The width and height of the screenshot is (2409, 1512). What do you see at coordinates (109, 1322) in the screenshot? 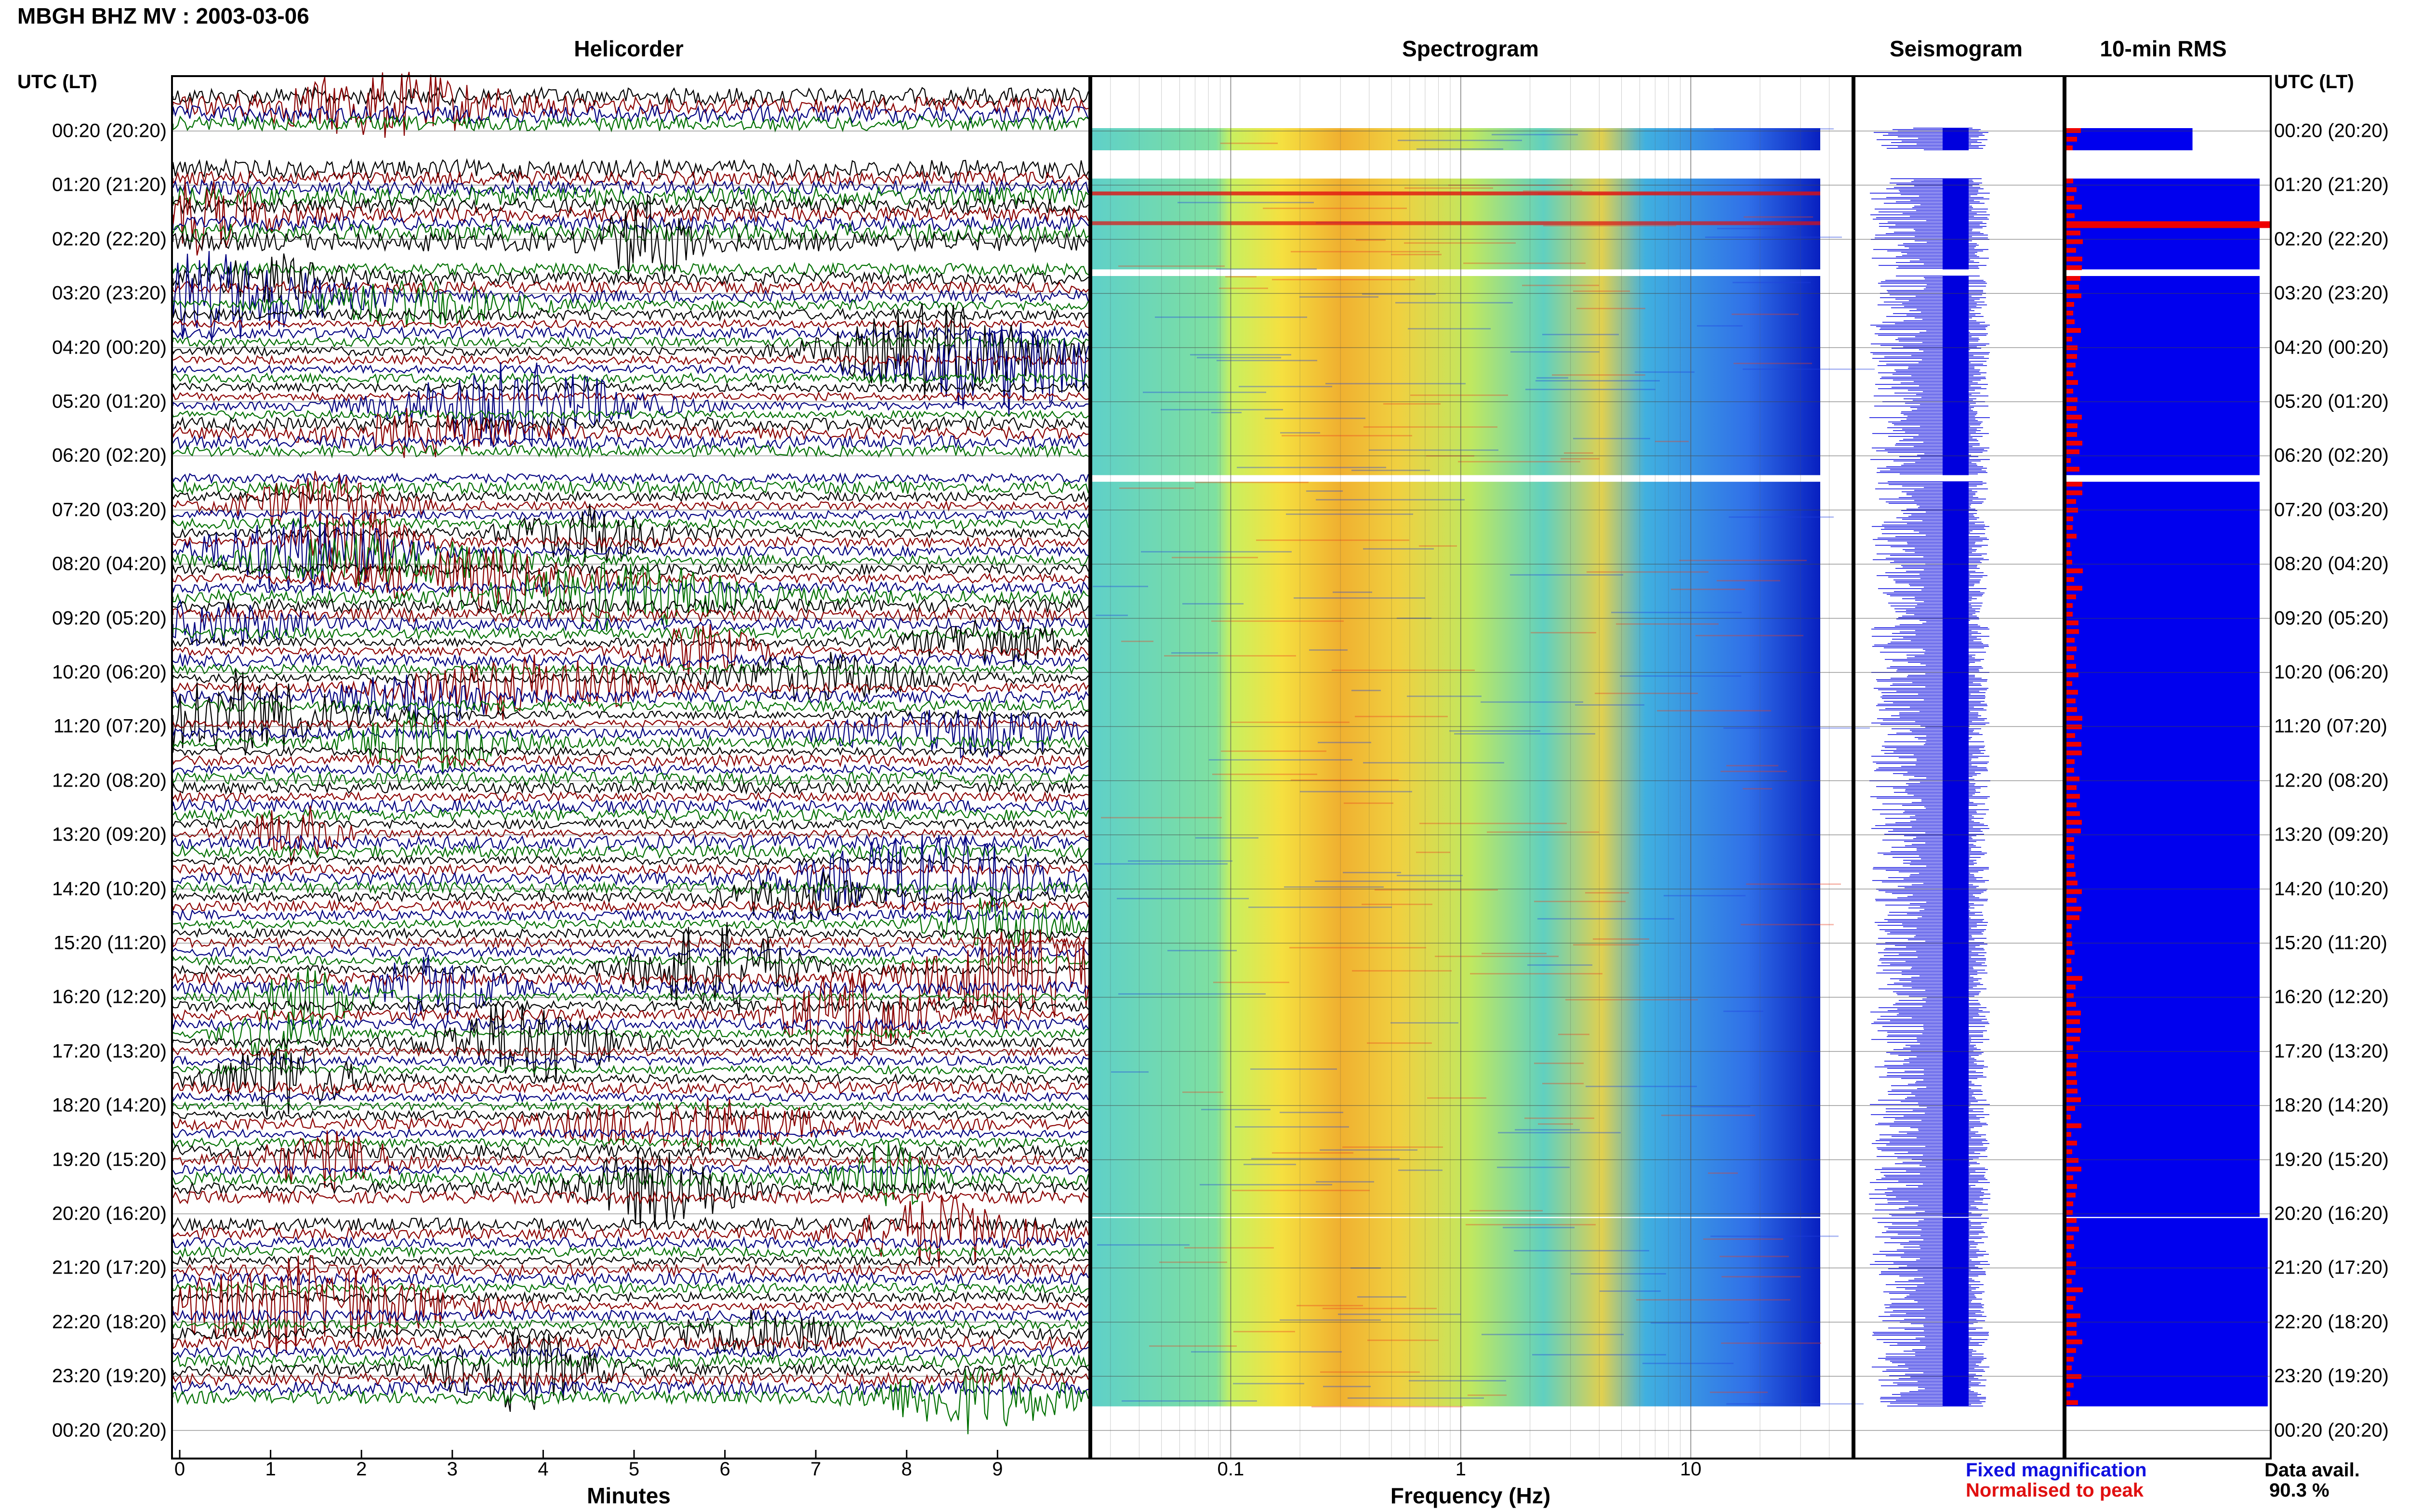
I see `time-label-left: 22:20 (18:20)` at bounding box center [109, 1322].